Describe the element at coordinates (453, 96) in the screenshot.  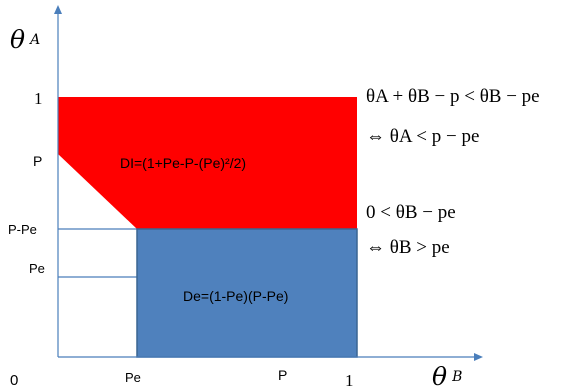
I see `equation-1: θA + θB − p < θB − pe` at that location.